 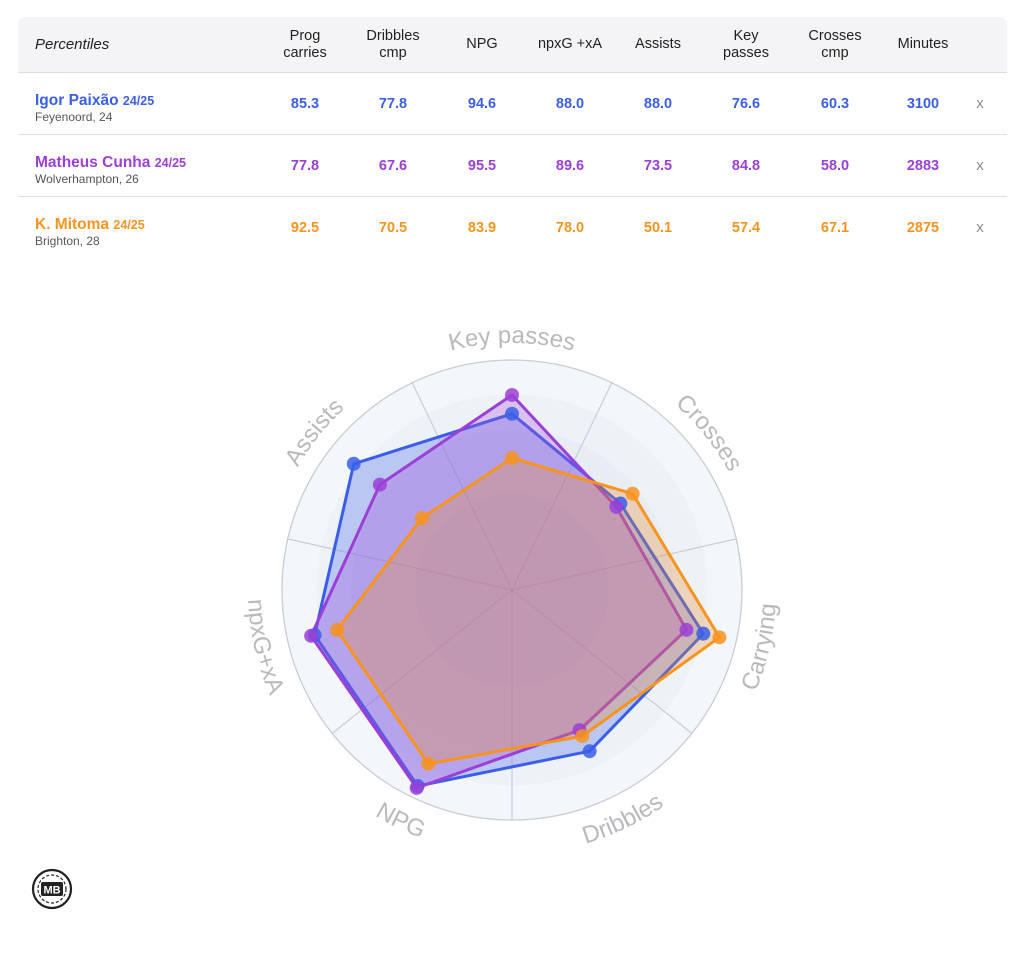 I want to click on axis-label: Key passes, so click(x=512, y=339).